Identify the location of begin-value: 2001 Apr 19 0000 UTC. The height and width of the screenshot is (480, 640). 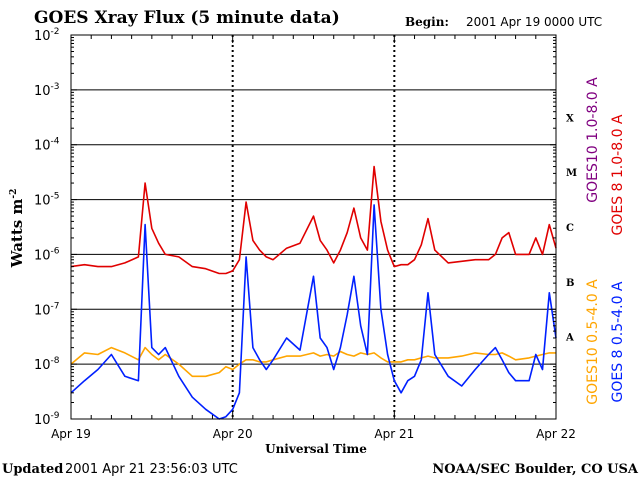
(534, 22).